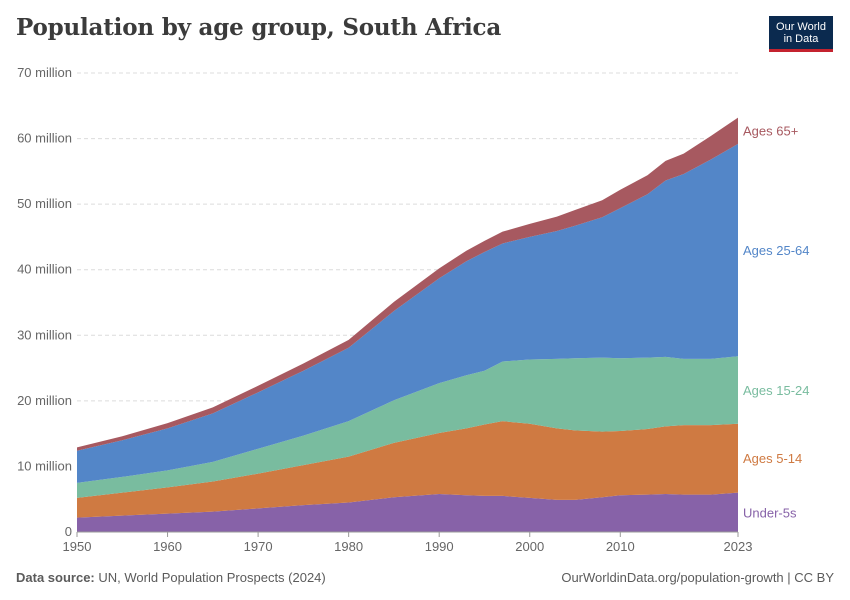 The image size is (850, 600). What do you see at coordinates (167, 546) in the screenshot?
I see `x-tick-label: 1960` at bounding box center [167, 546].